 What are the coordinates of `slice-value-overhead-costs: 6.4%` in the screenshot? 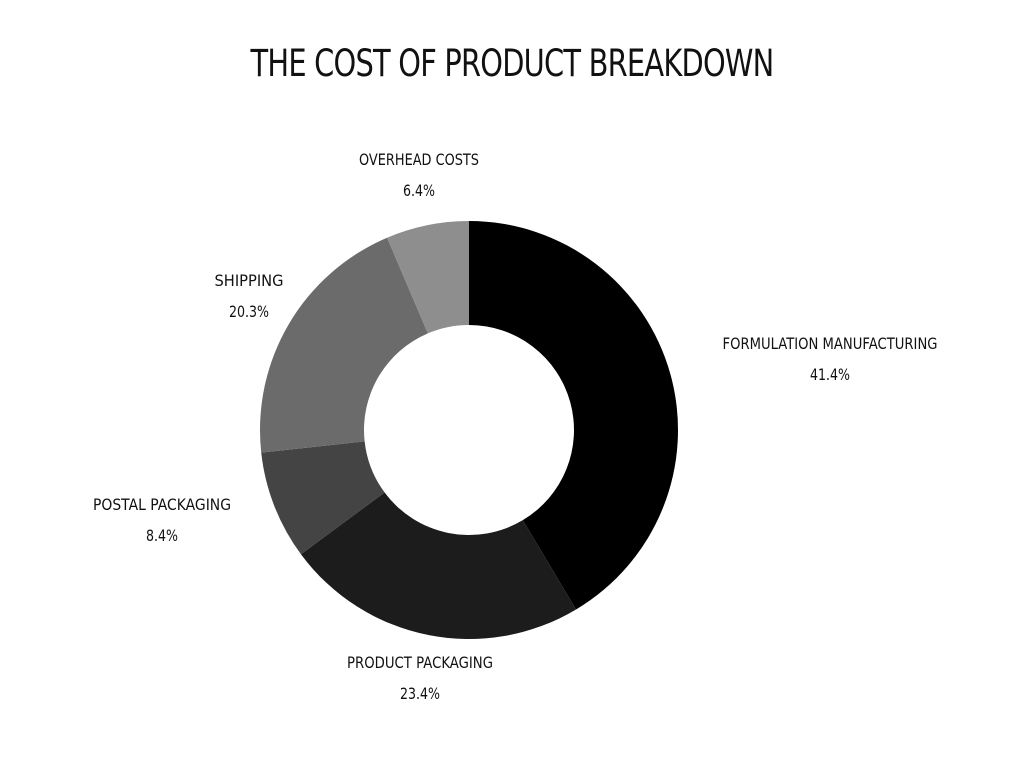 It's located at (419, 190).